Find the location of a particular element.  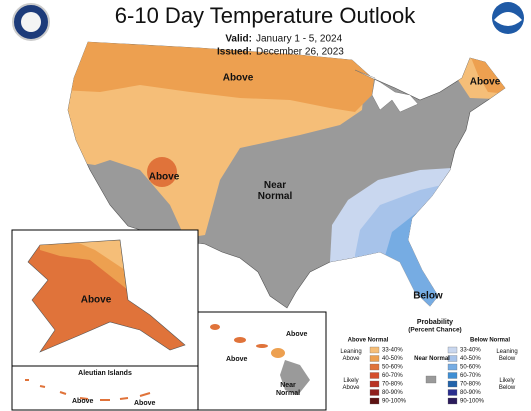

valid-label: Valid: is located at coordinates (238, 39).